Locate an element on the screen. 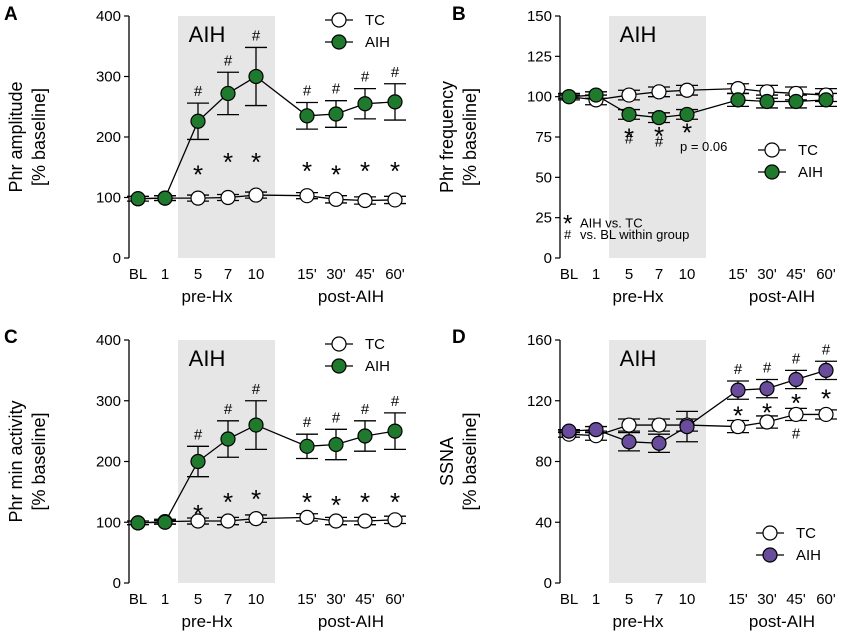  p-value-annotation: p = 0.06 is located at coordinates (703, 146).